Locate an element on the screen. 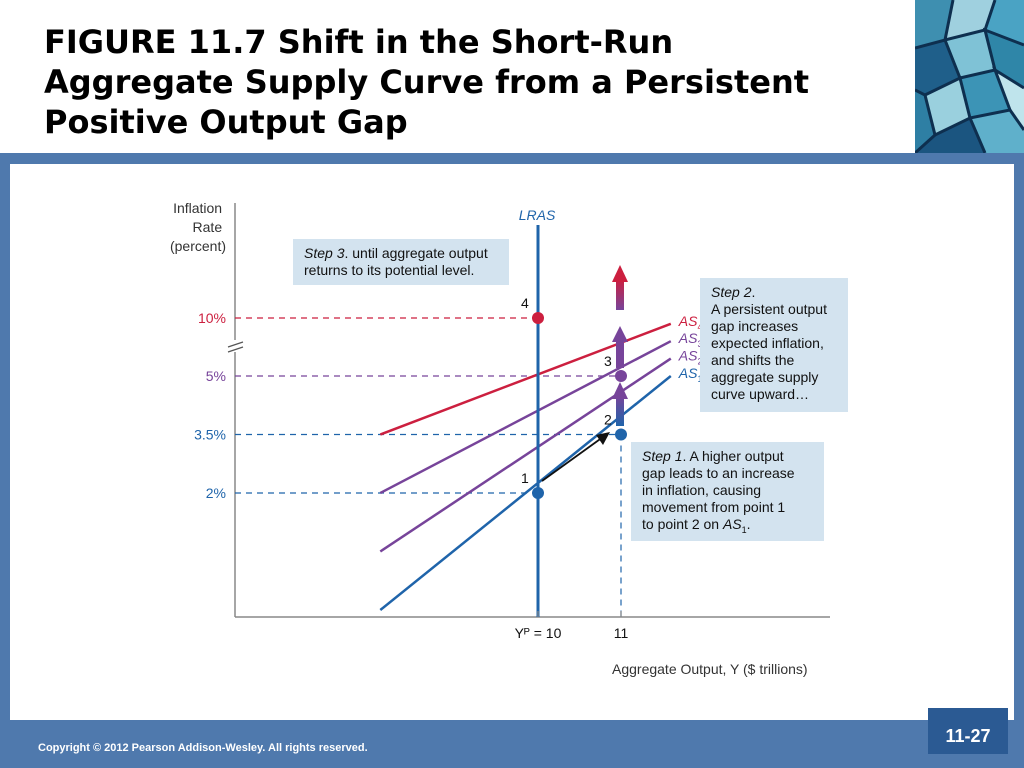 The height and width of the screenshot is (768, 1024). callout-step-2-line-2: A persistent output is located at coordinates (769, 309).